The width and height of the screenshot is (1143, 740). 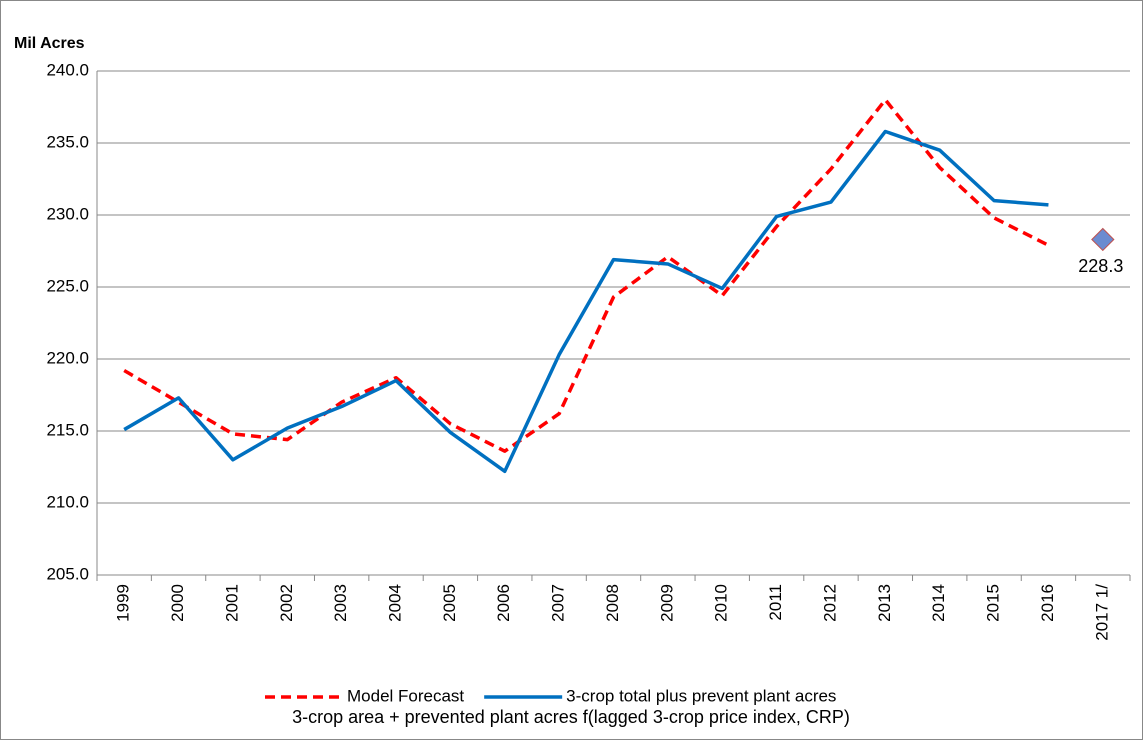 I want to click on x-tick-label: 2003, so click(x=340, y=603).